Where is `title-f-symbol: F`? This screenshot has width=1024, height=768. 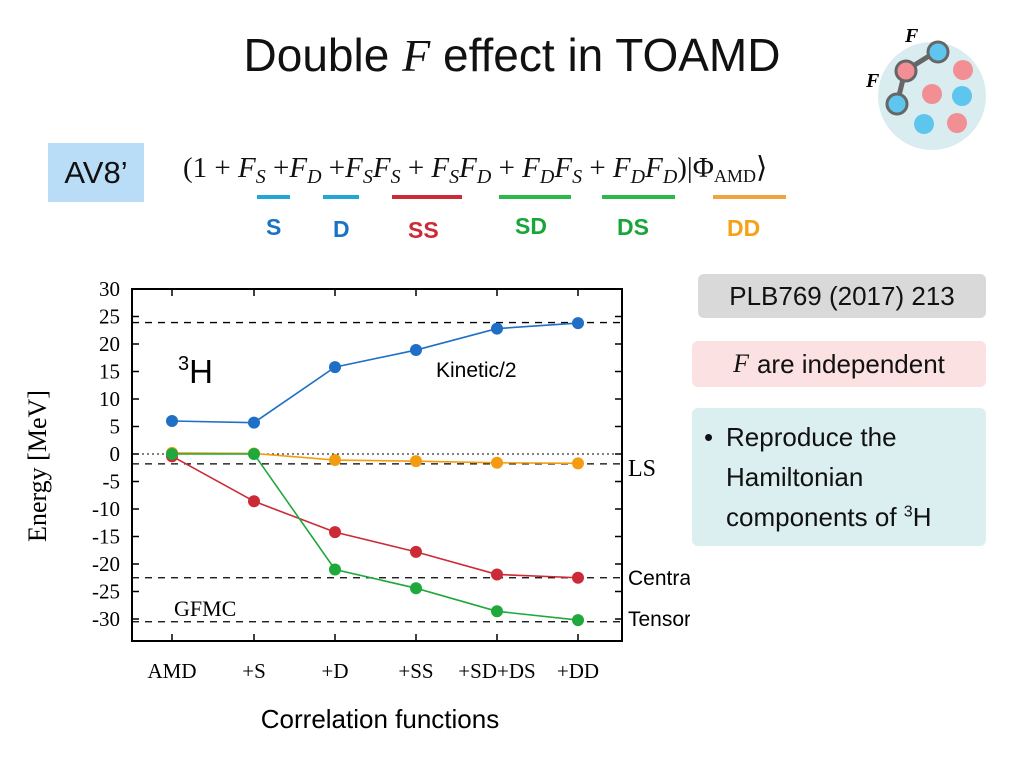
title-f-symbol: F is located at coordinates (416, 55).